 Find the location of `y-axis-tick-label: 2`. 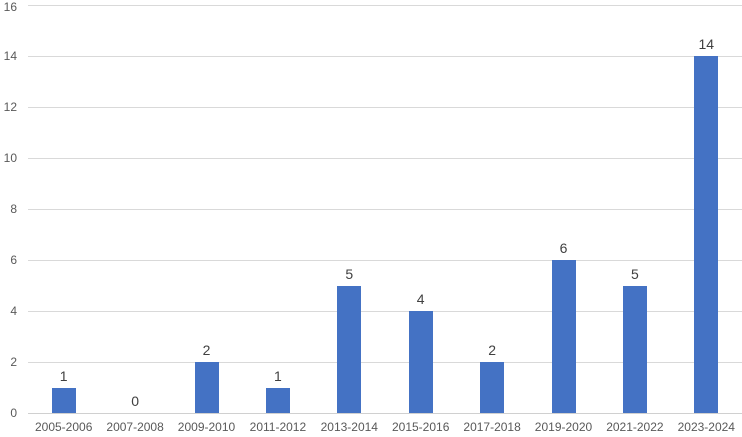

y-axis-tick-label: 2 is located at coordinates (13, 362).